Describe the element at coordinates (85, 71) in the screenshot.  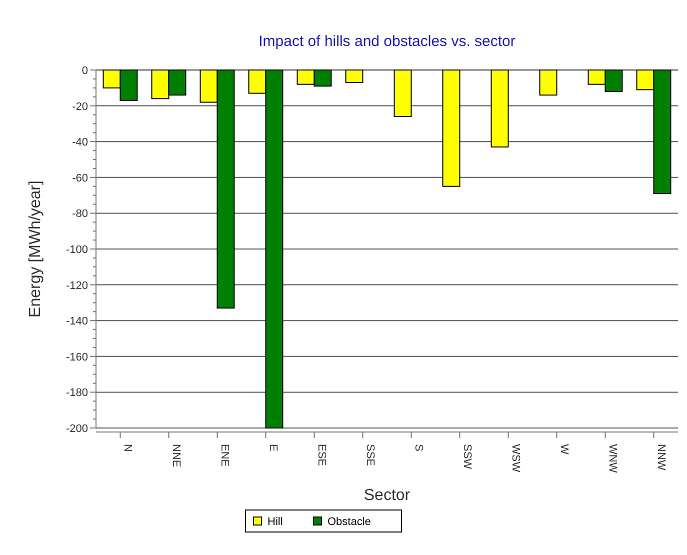
I see `y-tick-label: 0` at that location.